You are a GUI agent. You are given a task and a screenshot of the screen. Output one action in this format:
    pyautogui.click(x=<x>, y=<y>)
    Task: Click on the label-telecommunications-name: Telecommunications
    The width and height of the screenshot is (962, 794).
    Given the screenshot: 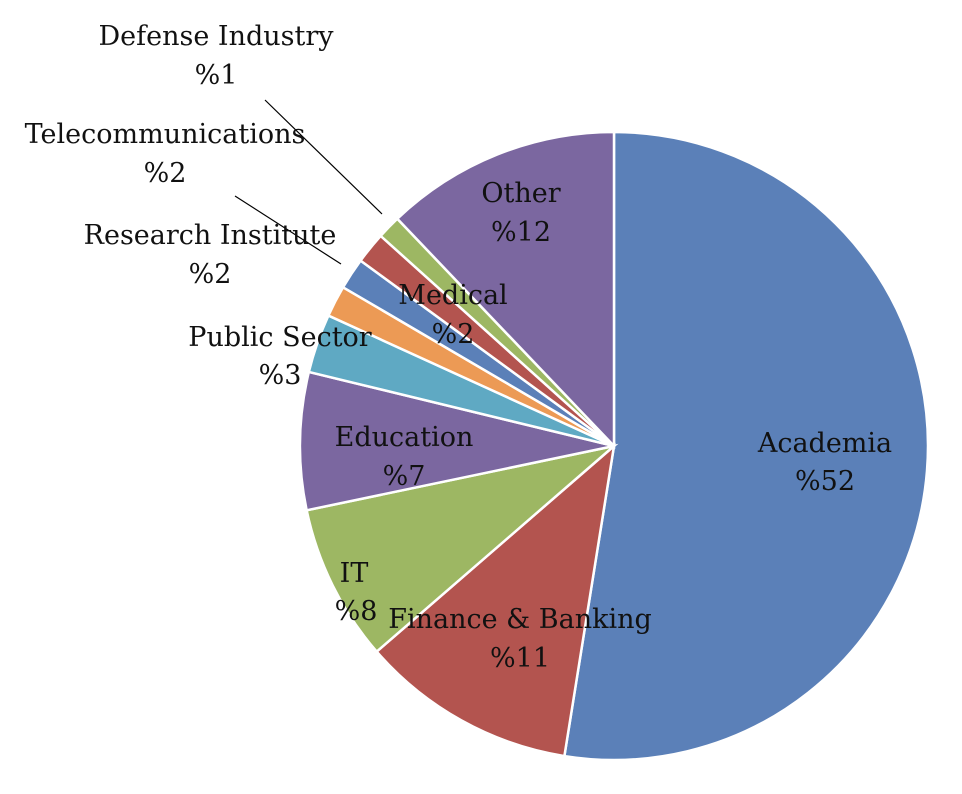 What is the action you would take?
    pyautogui.click(x=165, y=134)
    